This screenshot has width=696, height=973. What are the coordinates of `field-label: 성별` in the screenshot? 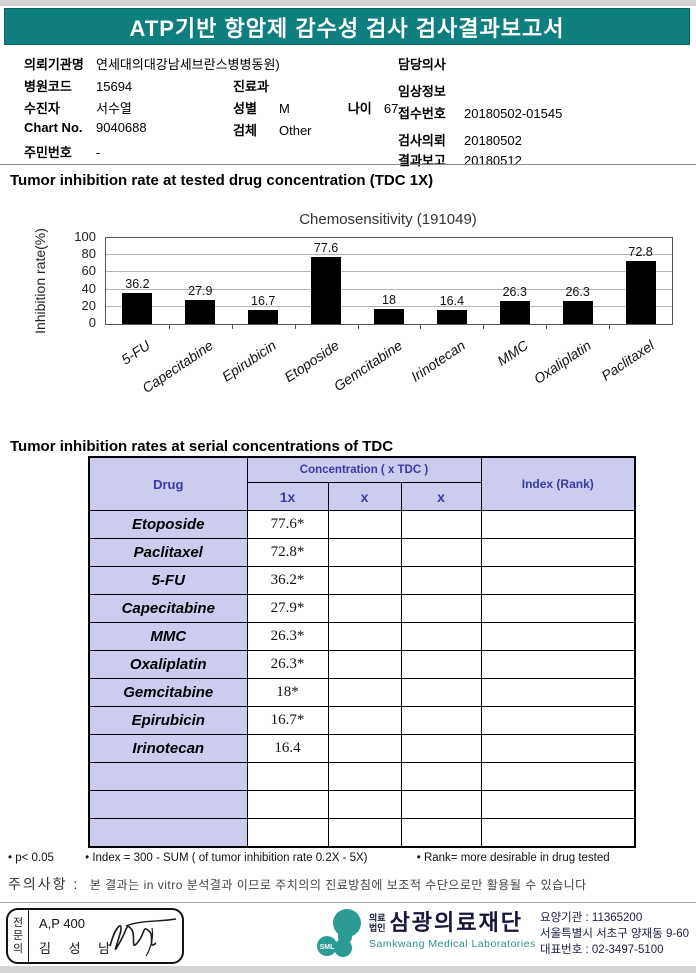 It's located at (245, 108).